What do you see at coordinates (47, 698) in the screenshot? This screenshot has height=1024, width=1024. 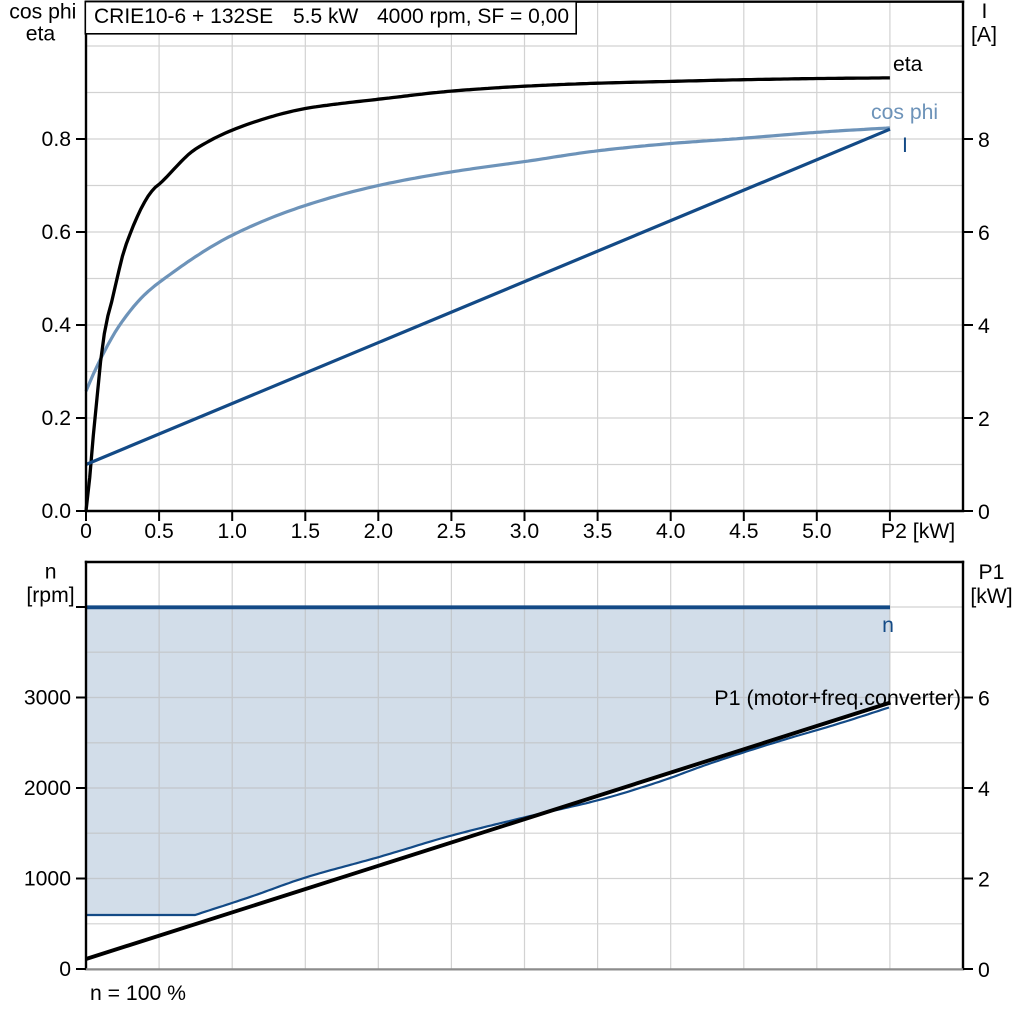 I see `svg-text: 3000` at bounding box center [47, 698].